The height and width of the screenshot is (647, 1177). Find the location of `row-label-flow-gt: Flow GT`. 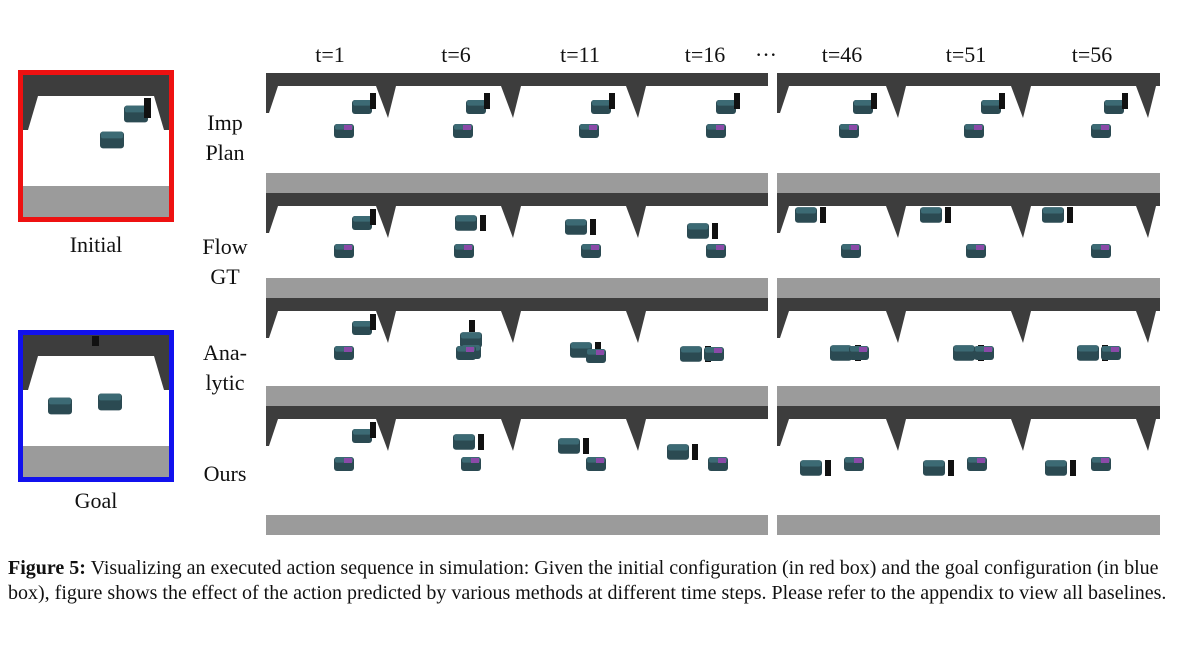

row-label-flow-gt: Flow GT is located at coordinates (225, 262).